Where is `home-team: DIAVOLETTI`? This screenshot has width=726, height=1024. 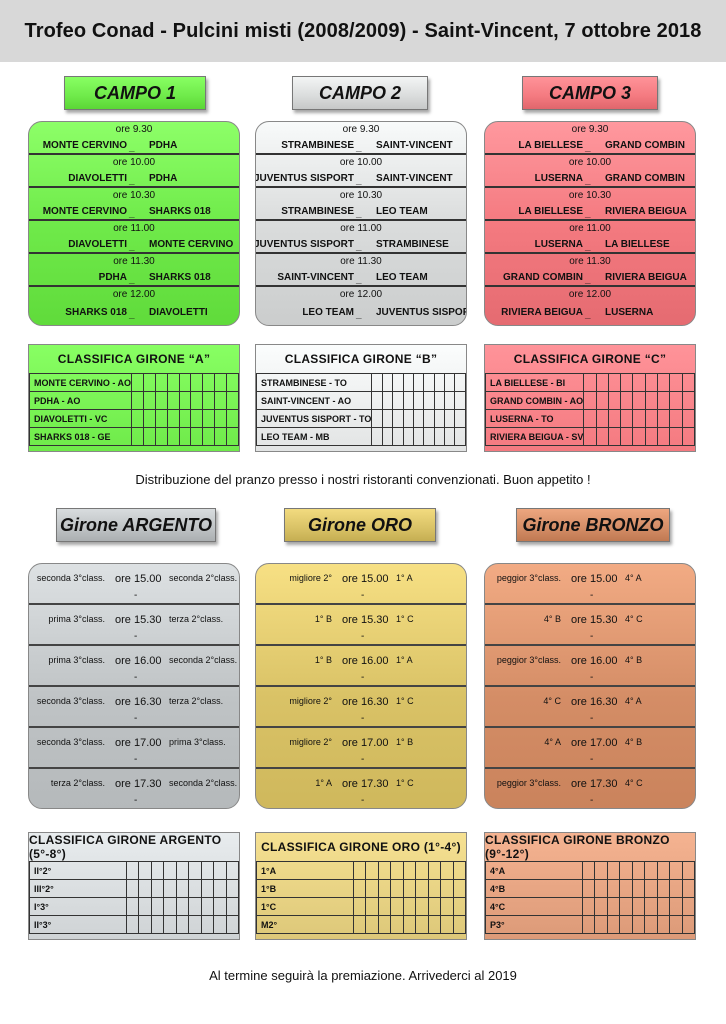
home-team: DIAVOLETTI is located at coordinates (97, 244).